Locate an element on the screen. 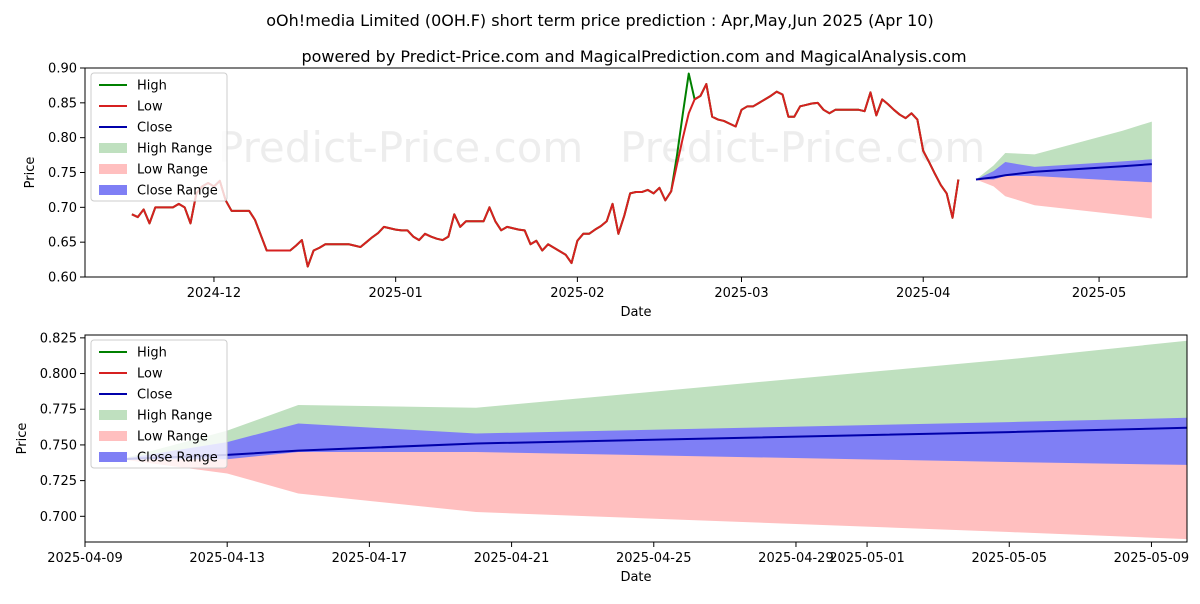  y-tick-label: 0.80 is located at coordinates (62, 138).